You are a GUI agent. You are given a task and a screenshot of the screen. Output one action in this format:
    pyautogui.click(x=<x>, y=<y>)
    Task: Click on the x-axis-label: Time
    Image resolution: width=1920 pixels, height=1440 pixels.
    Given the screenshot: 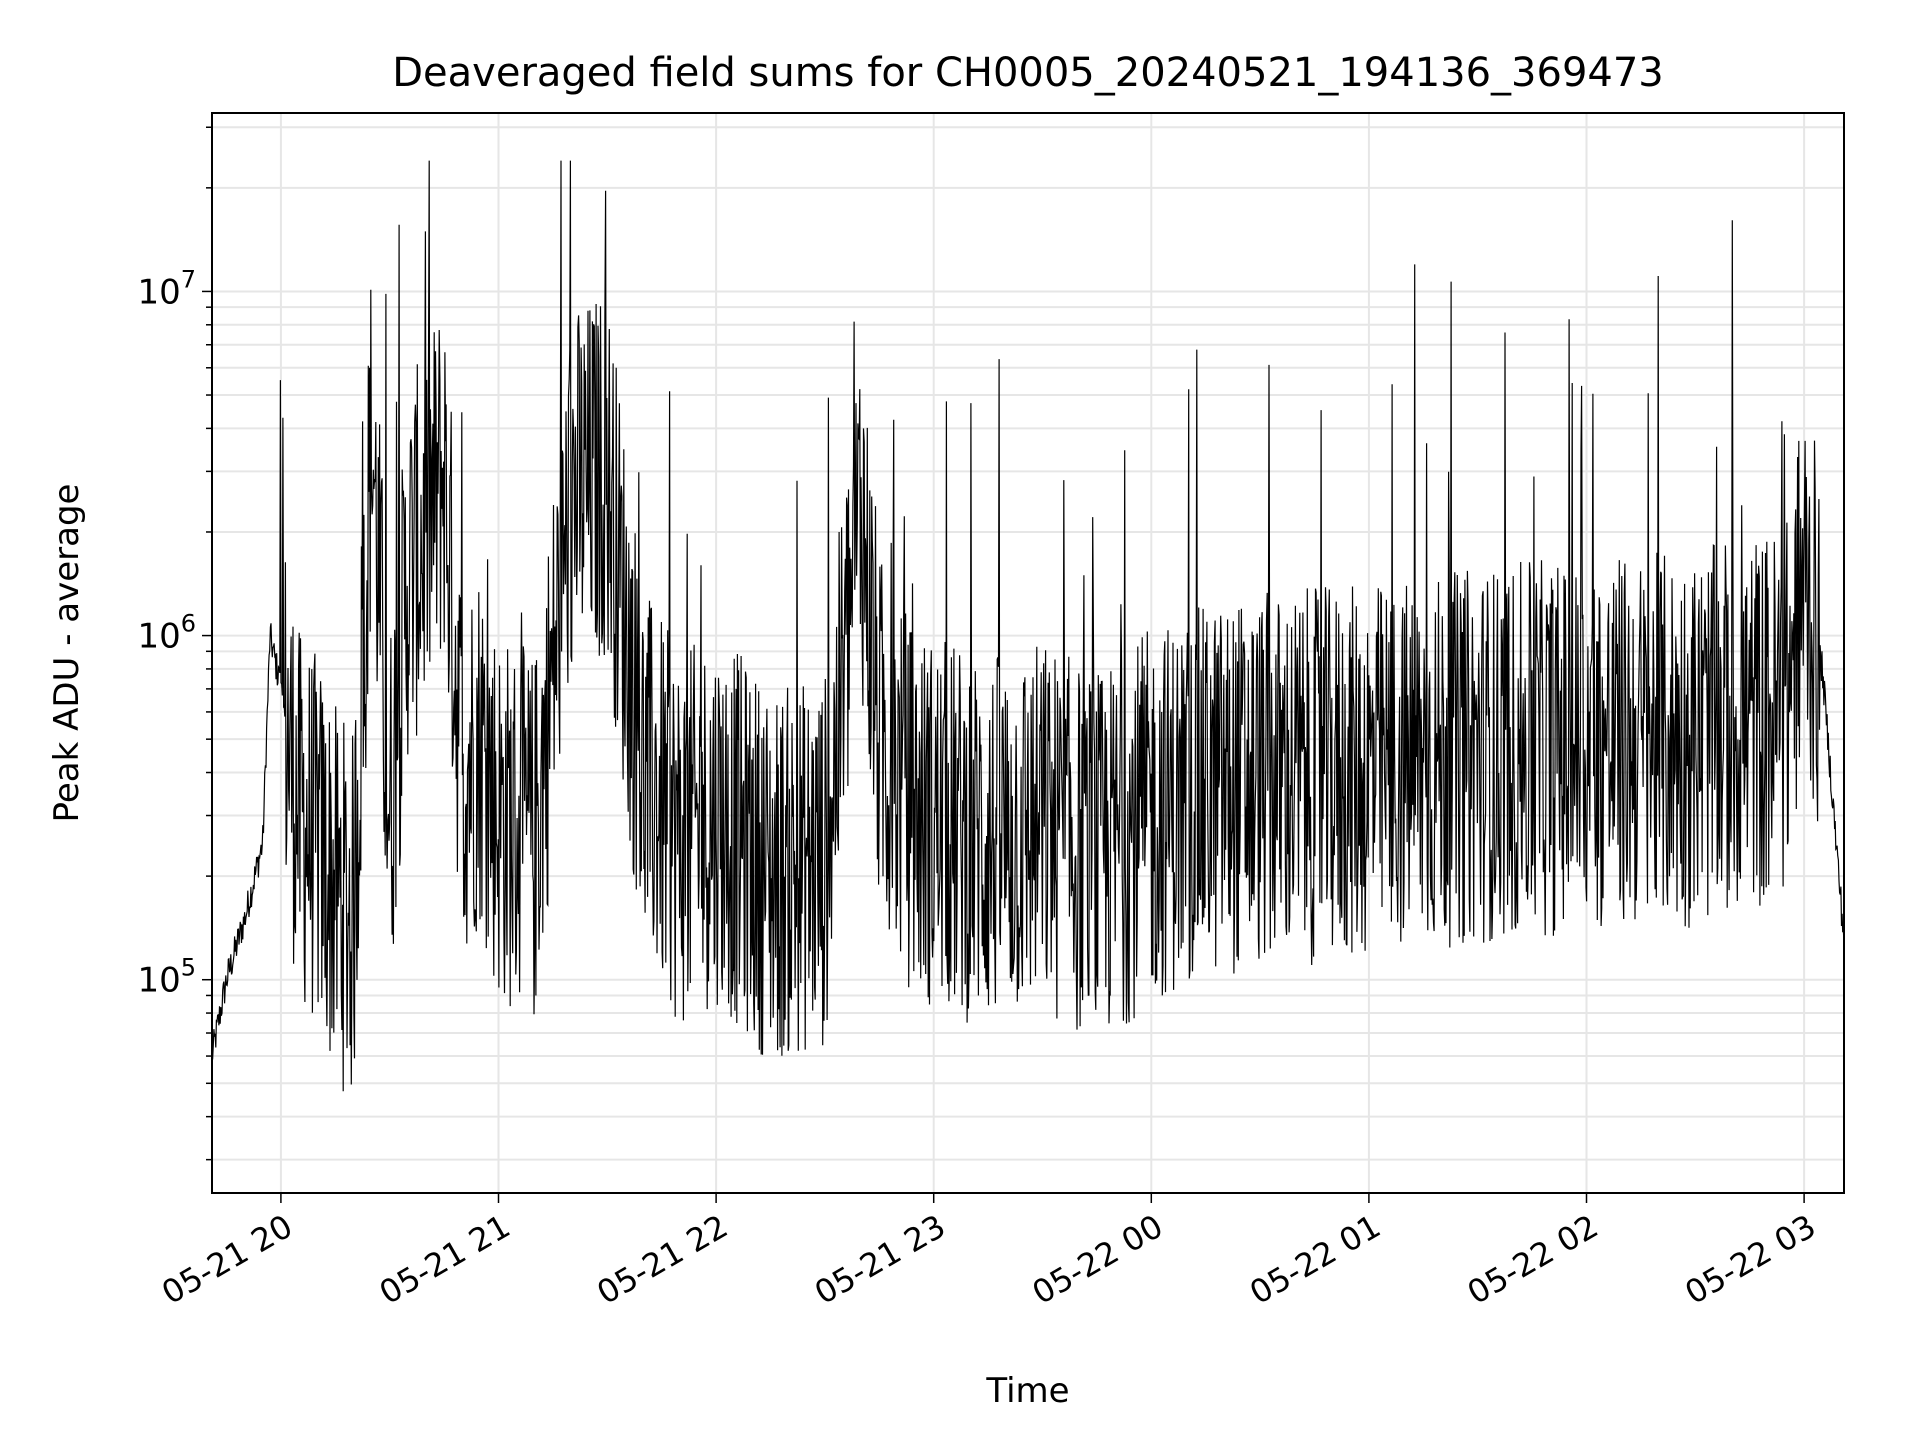 What is the action you would take?
    pyautogui.click(x=1027, y=1391)
    